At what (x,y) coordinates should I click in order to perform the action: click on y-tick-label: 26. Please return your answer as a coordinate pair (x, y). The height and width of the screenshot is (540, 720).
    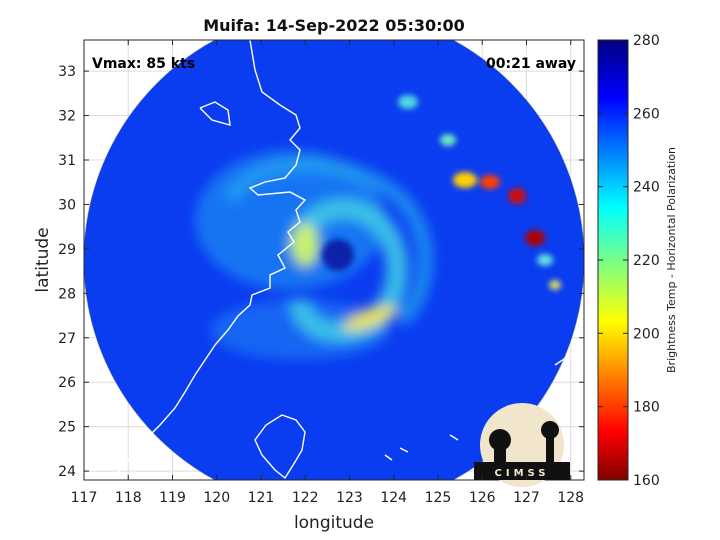
    Looking at the image, I should click on (67, 383).